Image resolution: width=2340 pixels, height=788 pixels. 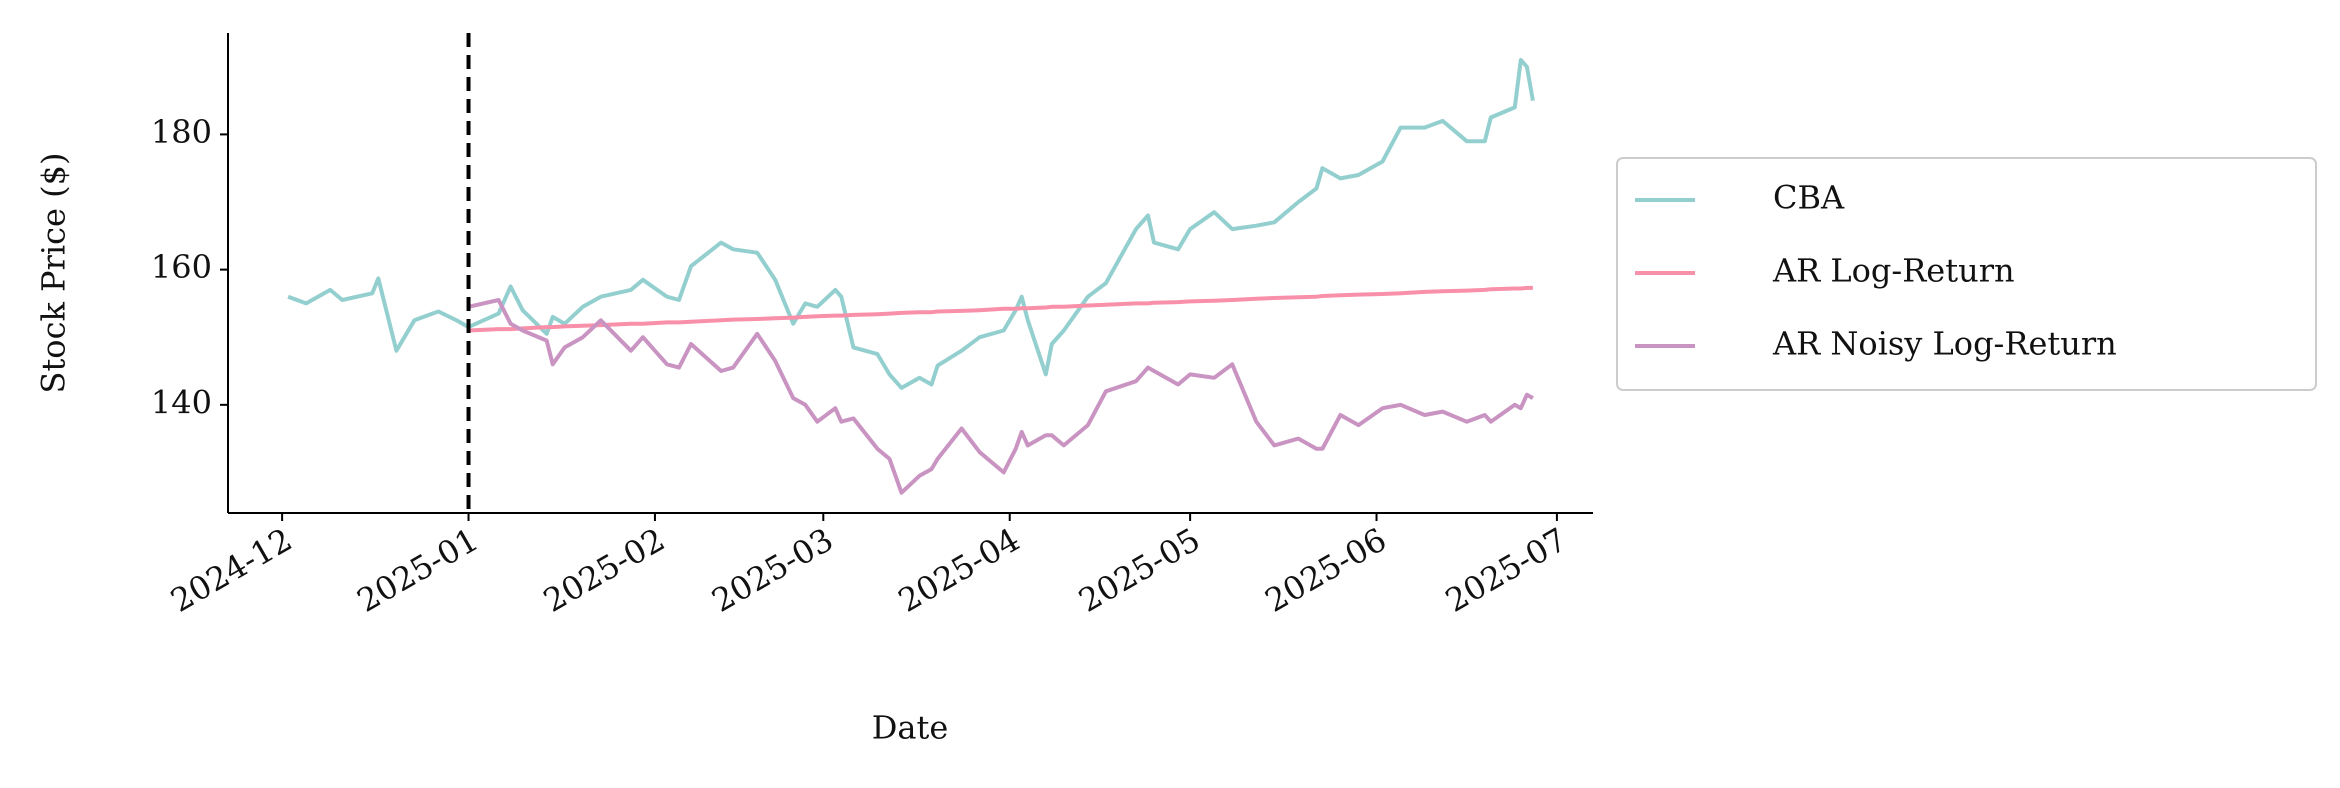 I want to click on x-tick-label: 2024-12, so click(x=231, y=569).